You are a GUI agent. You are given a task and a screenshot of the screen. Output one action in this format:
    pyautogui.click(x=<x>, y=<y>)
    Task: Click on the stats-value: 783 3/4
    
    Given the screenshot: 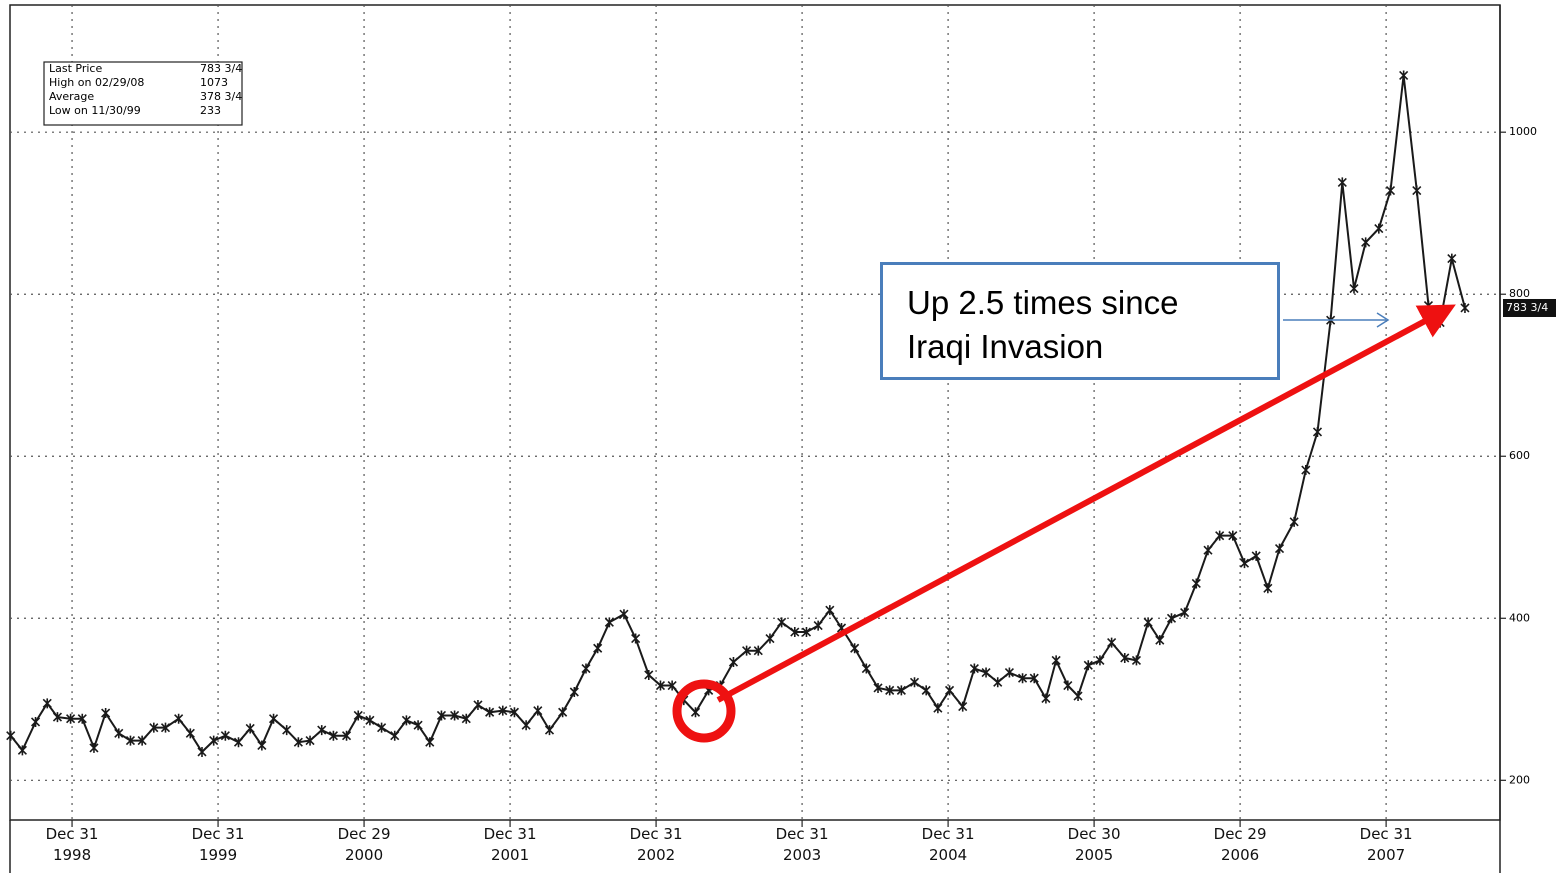 What is the action you would take?
    pyautogui.click(x=221, y=68)
    